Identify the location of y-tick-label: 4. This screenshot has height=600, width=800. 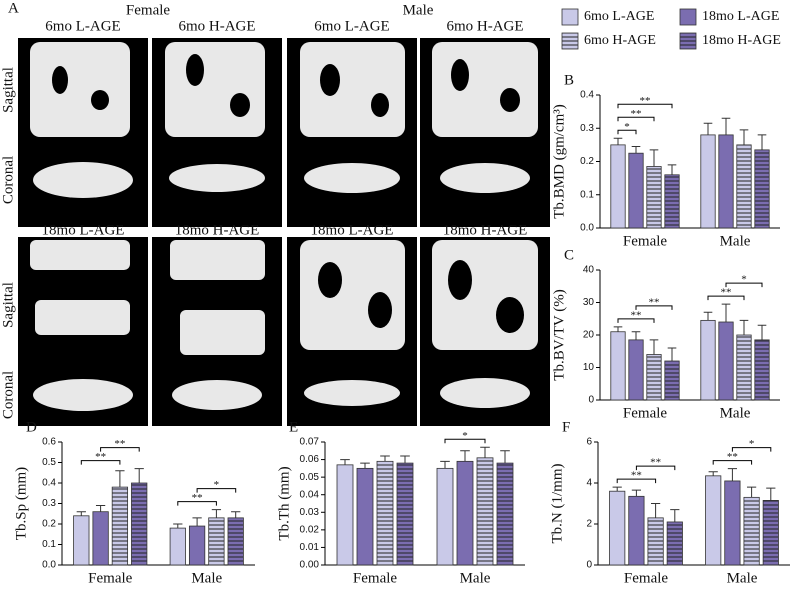
(589, 483).